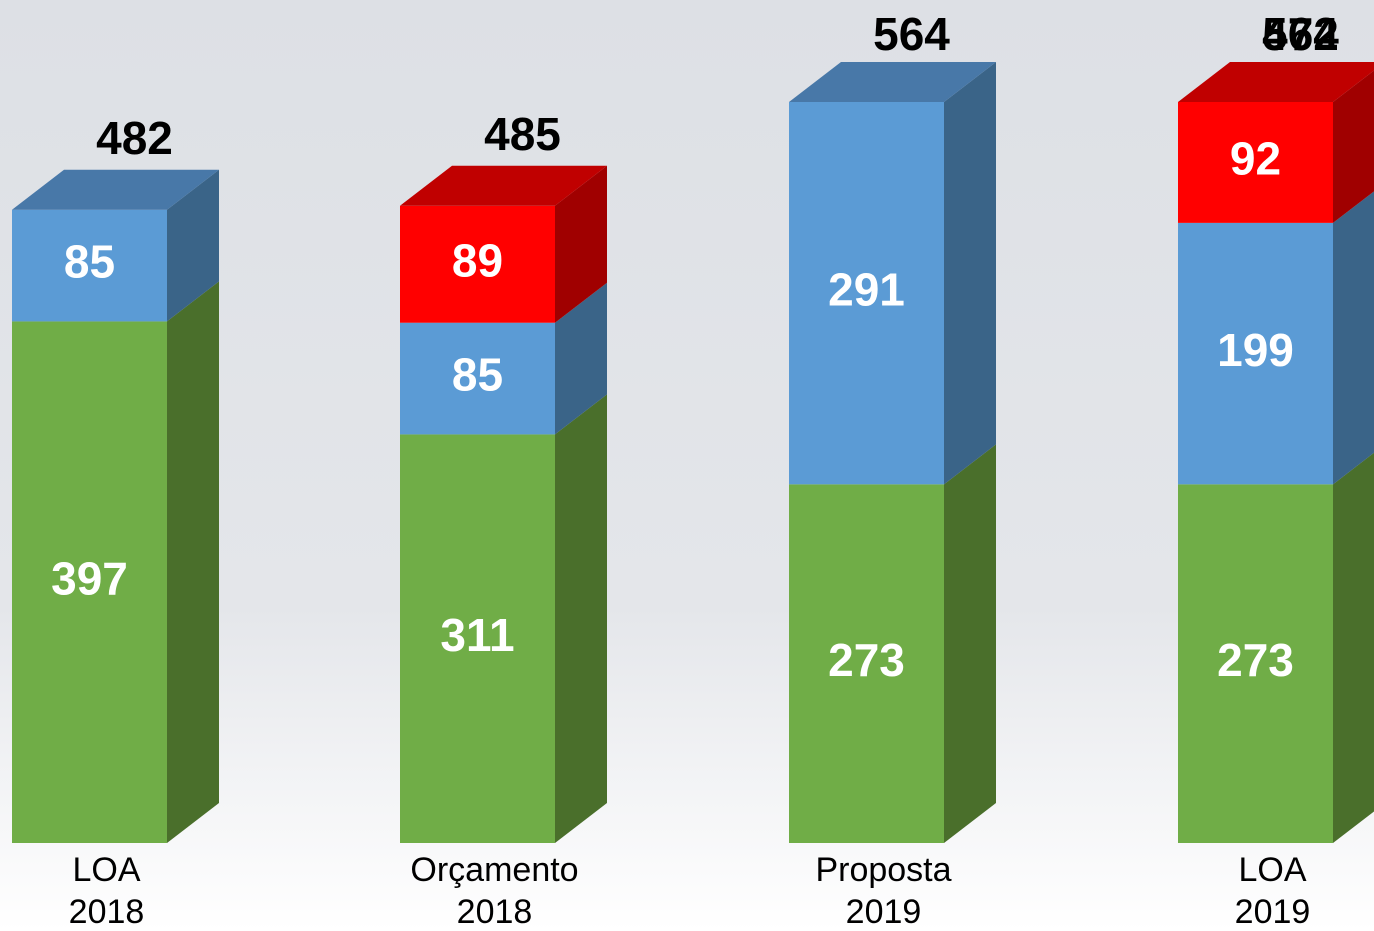 This screenshot has width=1374, height=931. I want to click on segment-label: 397, so click(89, 578).